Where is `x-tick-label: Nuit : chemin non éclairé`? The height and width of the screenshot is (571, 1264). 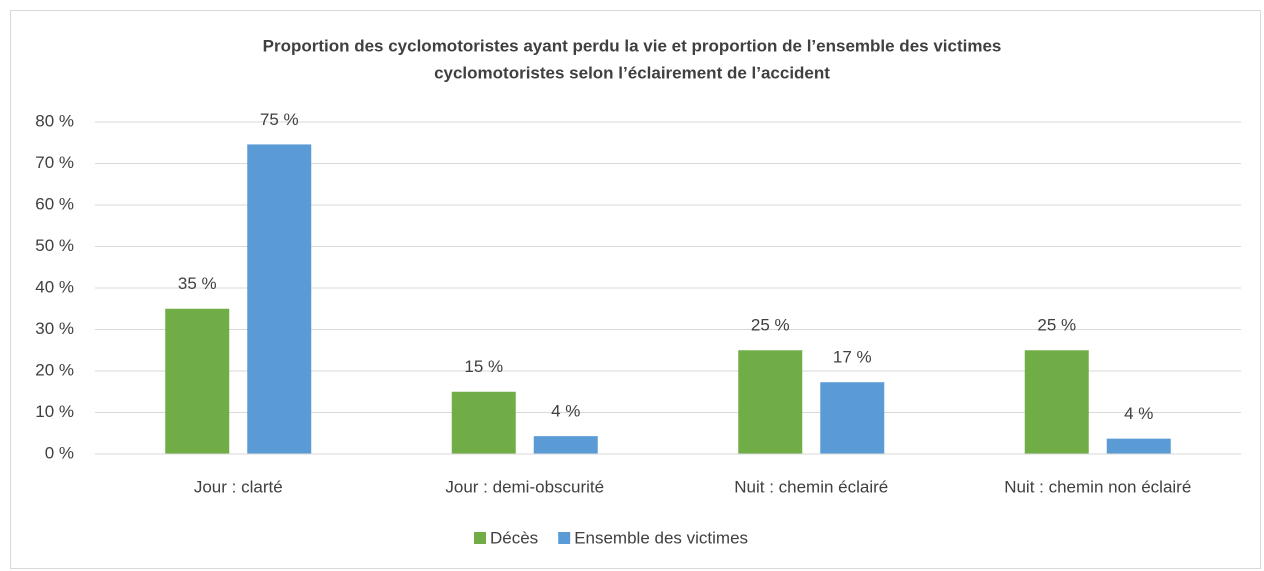 x-tick-label: Nuit : chemin non éclairé is located at coordinates (1097, 486).